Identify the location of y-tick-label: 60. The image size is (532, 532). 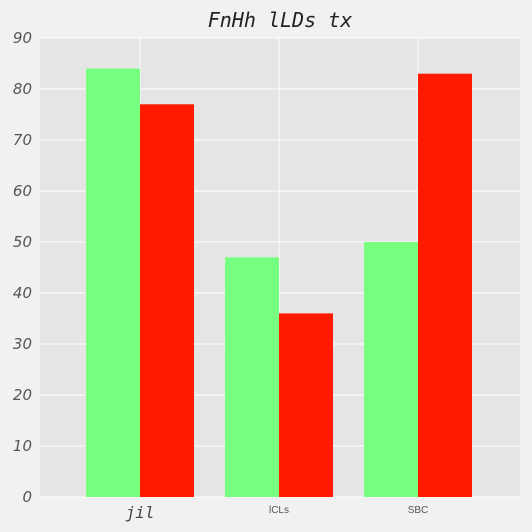
(22, 191).